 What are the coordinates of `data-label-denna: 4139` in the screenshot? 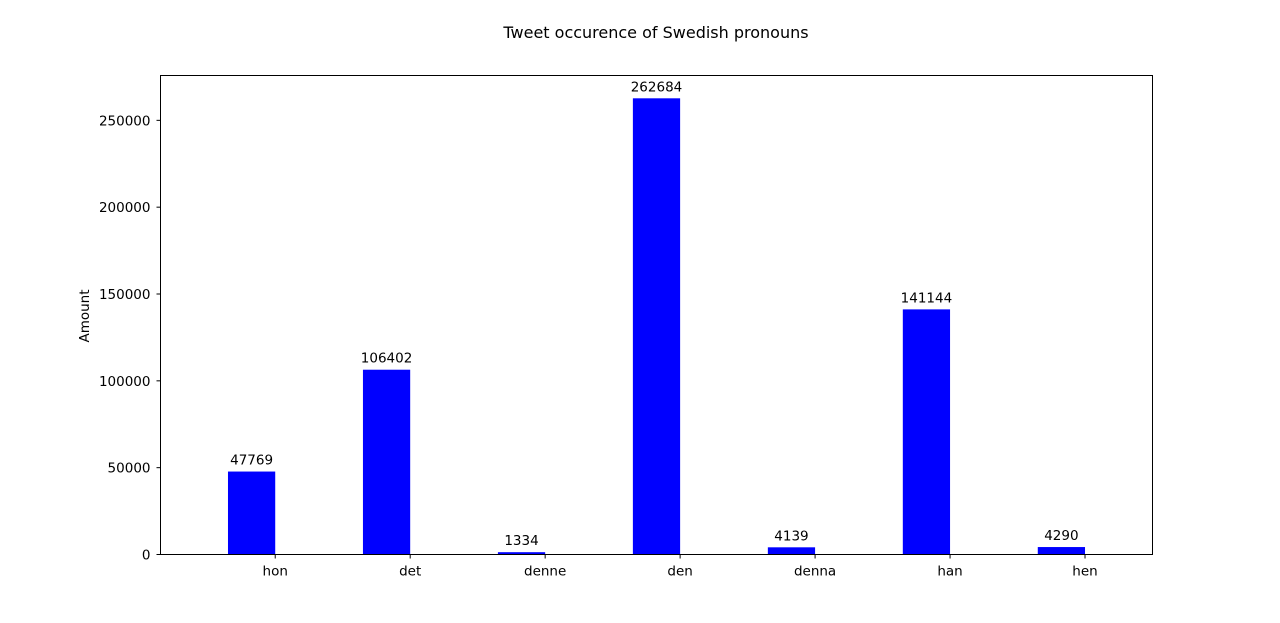 It's located at (791, 536).